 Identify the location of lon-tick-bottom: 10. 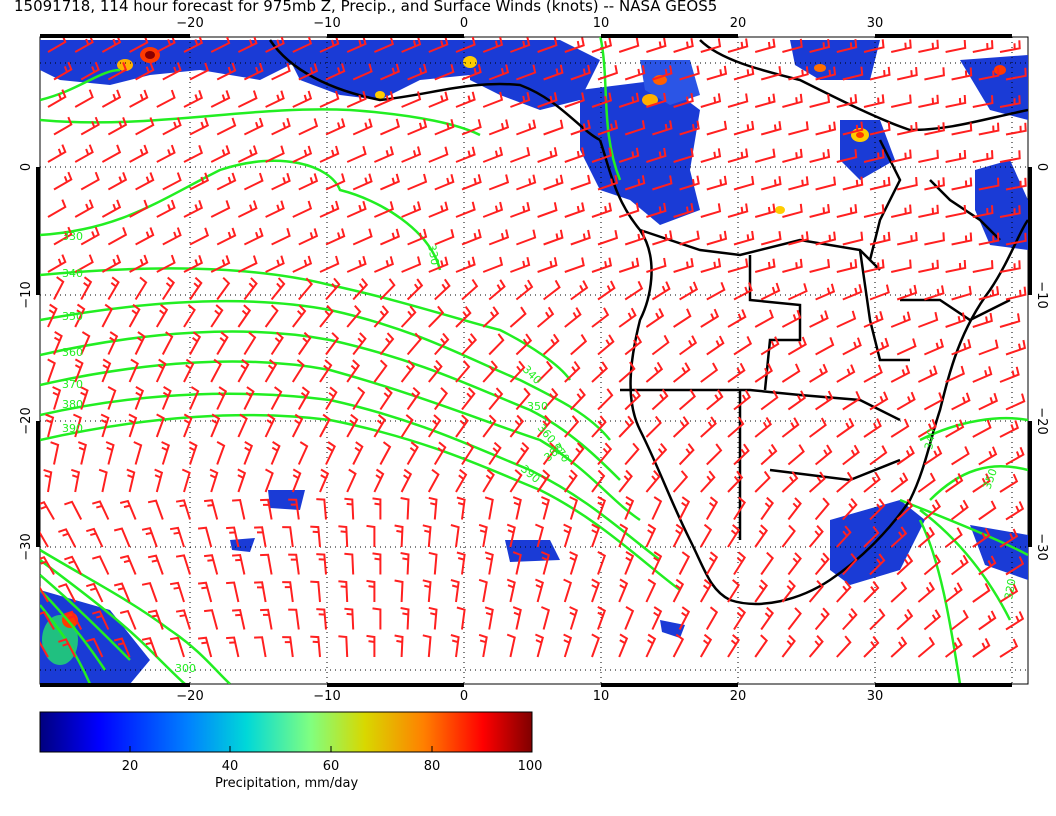
(601, 696).